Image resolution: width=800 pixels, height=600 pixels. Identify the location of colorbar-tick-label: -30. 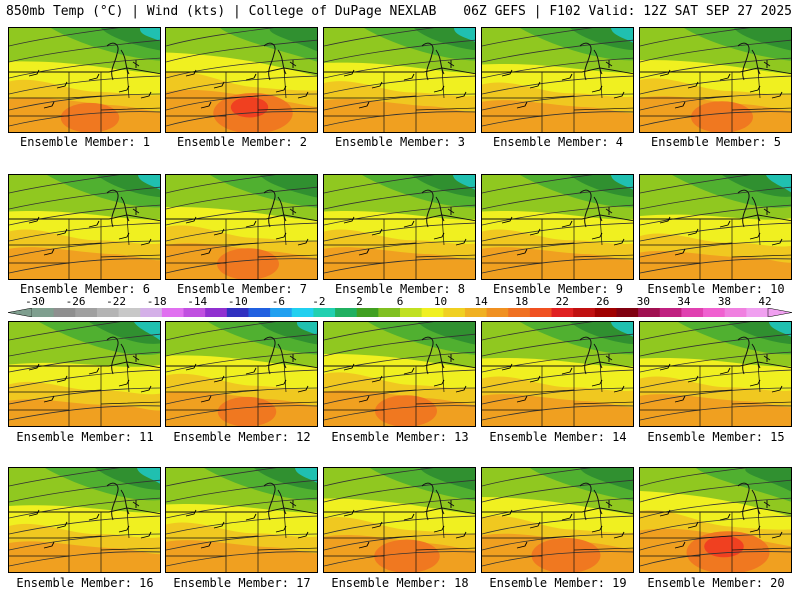
(35, 301).